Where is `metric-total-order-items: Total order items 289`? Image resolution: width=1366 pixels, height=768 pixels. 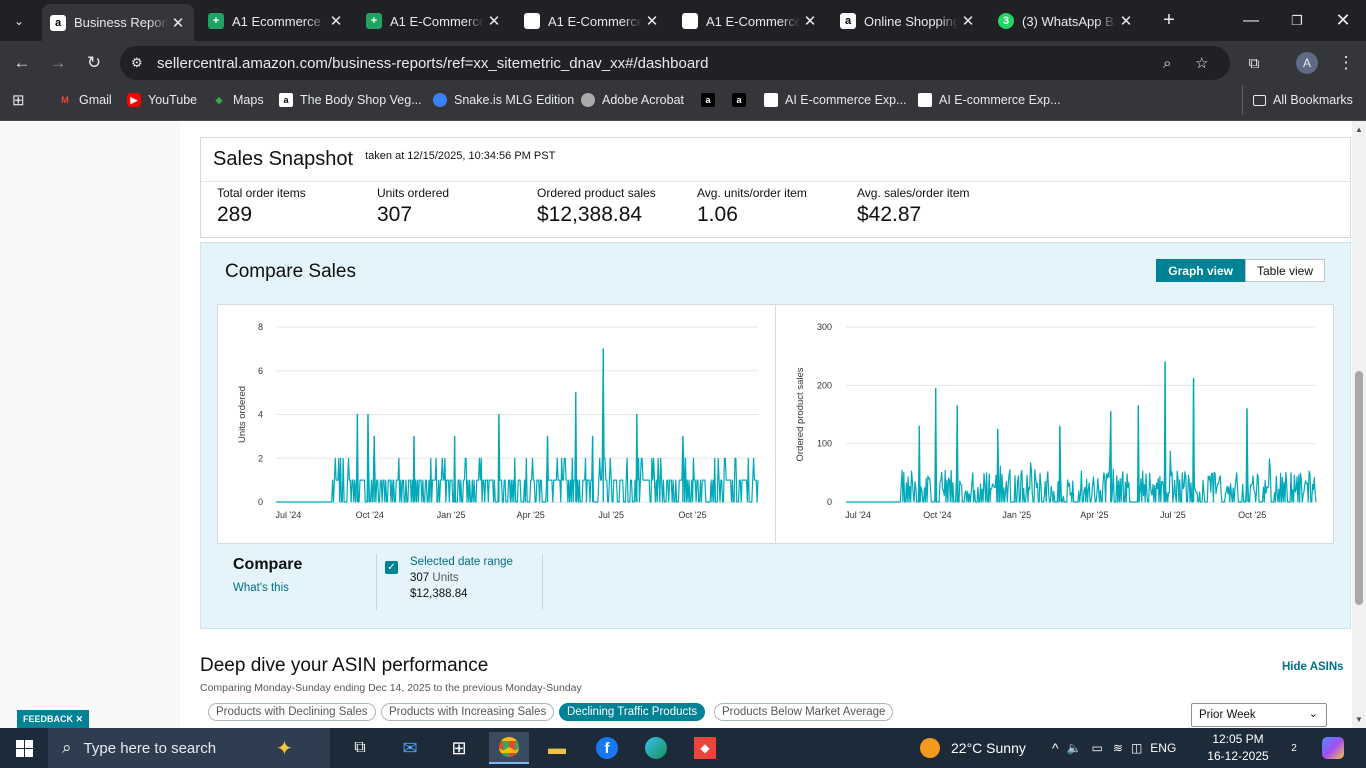
metric-total-order-items: Total order items 289 is located at coordinates (261, 206).